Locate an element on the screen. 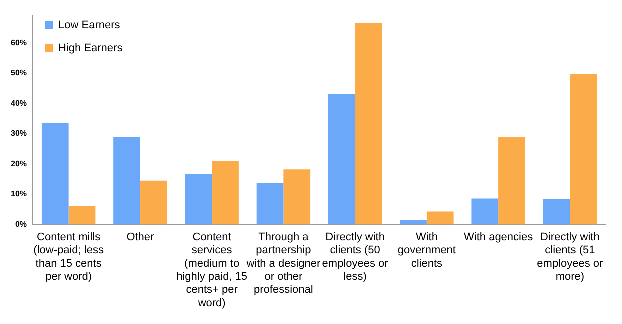 The image size is (622, 324). y-tick-label: 30% is located at coordinates (19, 133).